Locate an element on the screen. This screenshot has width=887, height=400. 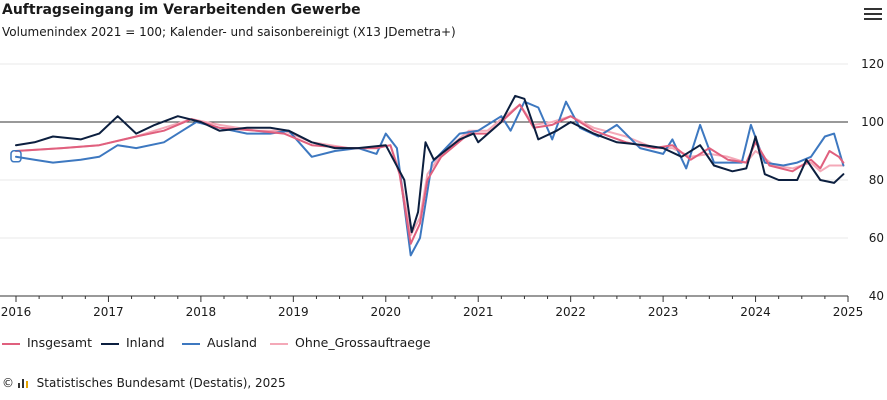
x-tick-label: 2021 is located at coordinates (478, 312).